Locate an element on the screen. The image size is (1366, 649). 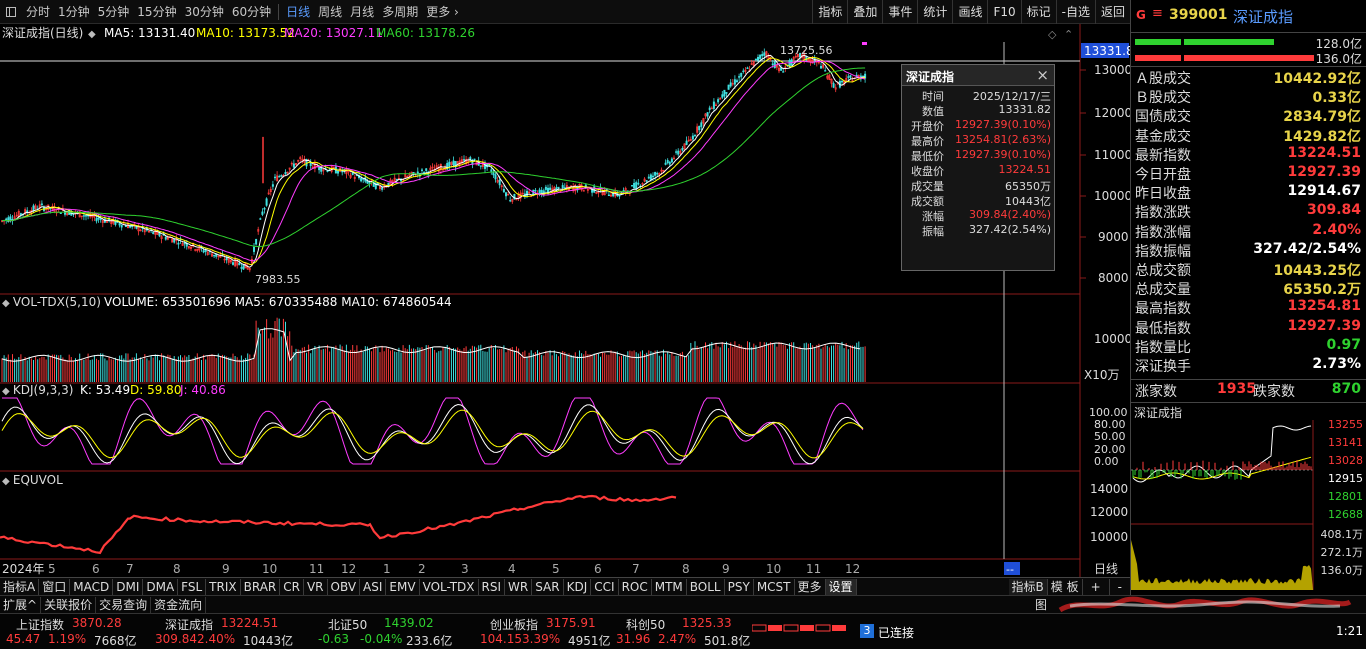
period-tab-daily: 日线 is located at coordinates (298, 12).